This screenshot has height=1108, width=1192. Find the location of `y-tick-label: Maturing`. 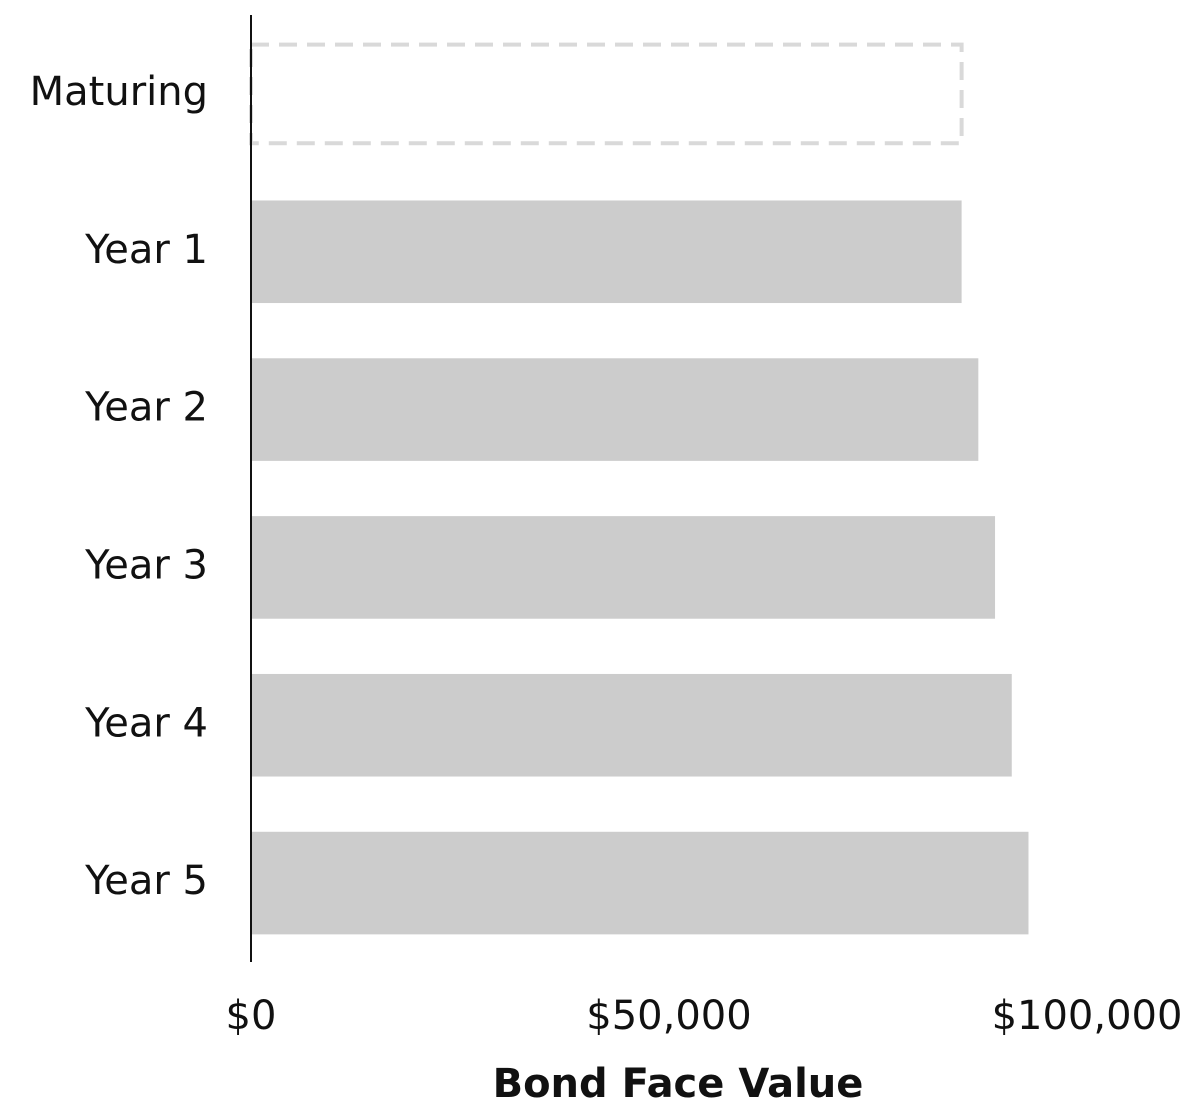

y-tick-label: Maturing is located at coordinates (119, 92).